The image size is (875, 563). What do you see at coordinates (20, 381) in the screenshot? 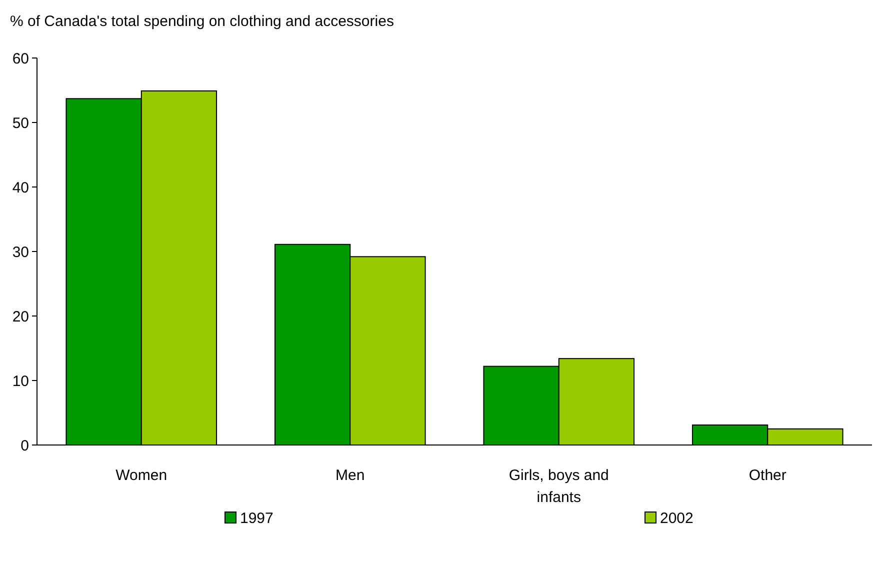
I see `y-tick-label: 10` at bounding box center [20, 381].